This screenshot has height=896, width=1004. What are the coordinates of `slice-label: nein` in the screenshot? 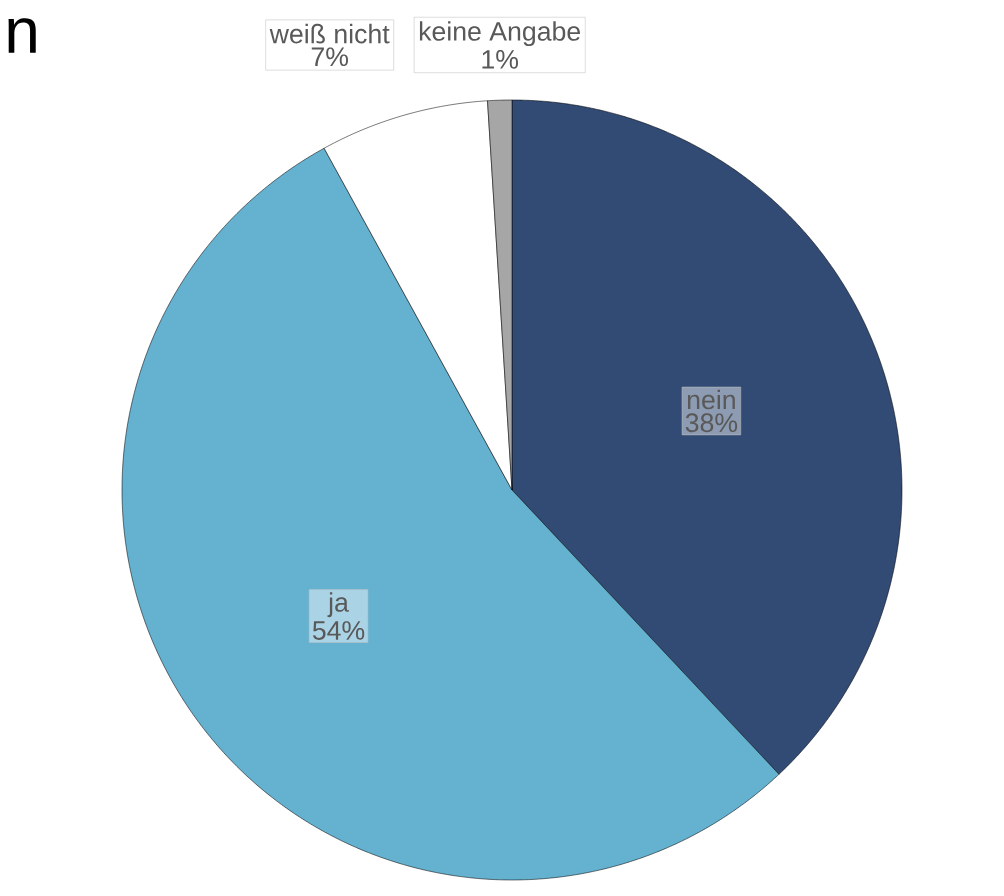 It's located at (711, 399).